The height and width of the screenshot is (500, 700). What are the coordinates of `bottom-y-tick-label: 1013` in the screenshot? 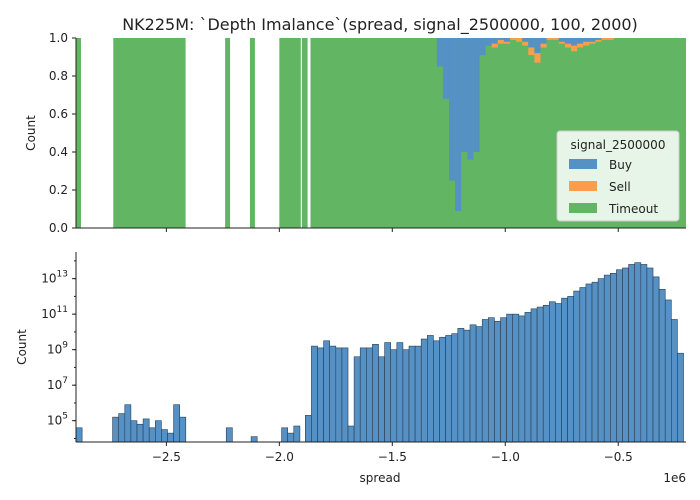 It's located at (54, 278).